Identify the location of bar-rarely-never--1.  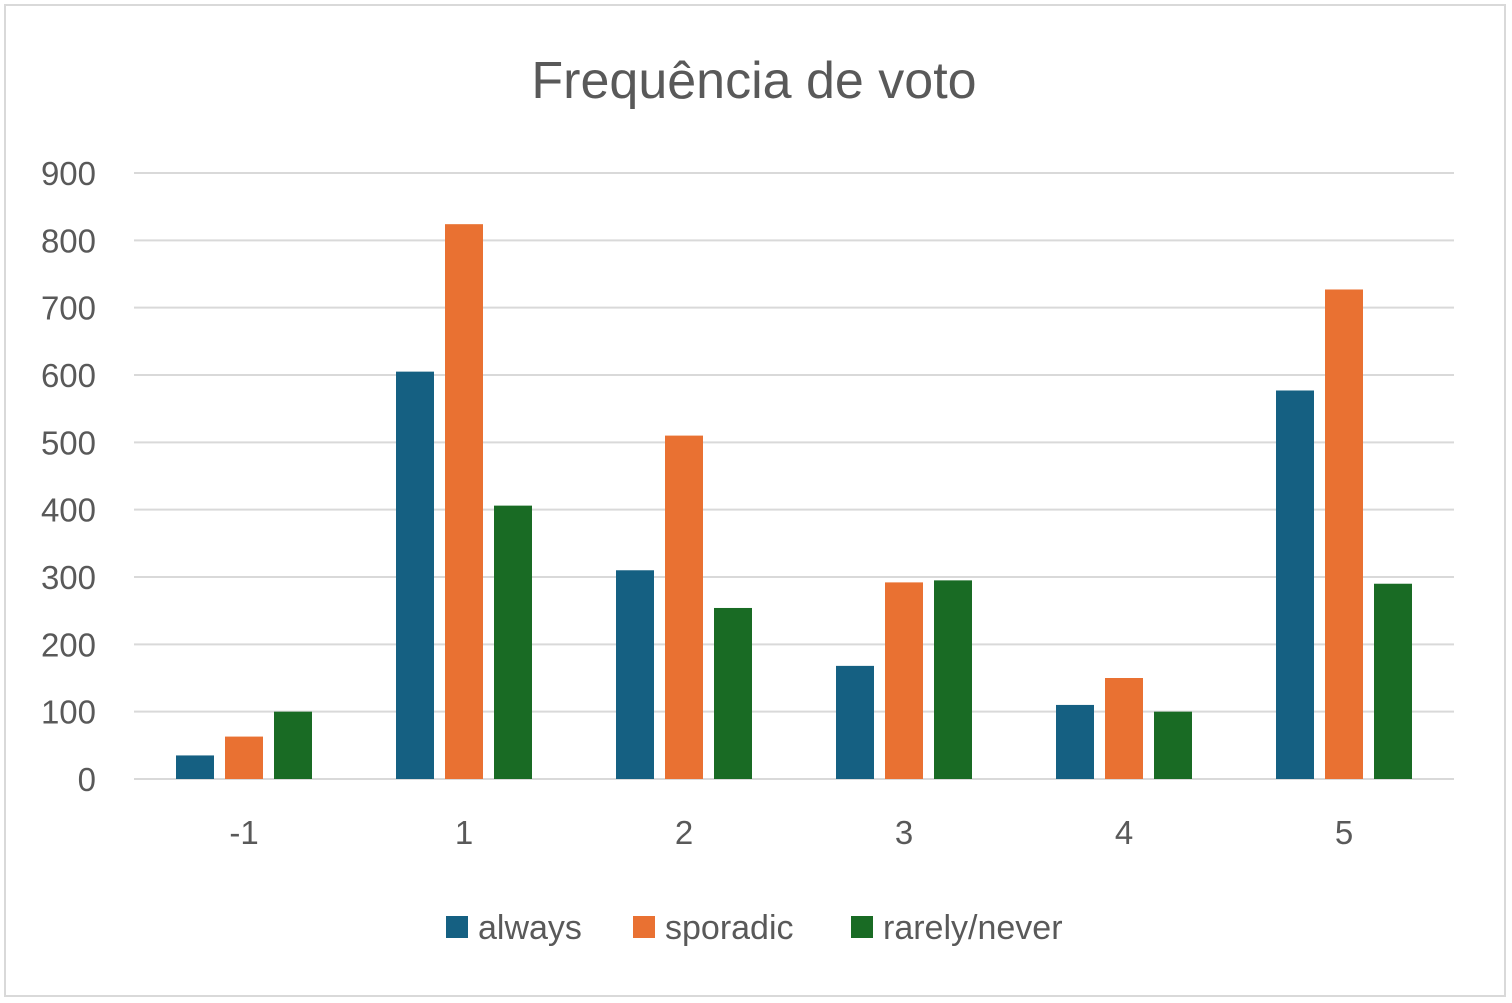
(293, 745).